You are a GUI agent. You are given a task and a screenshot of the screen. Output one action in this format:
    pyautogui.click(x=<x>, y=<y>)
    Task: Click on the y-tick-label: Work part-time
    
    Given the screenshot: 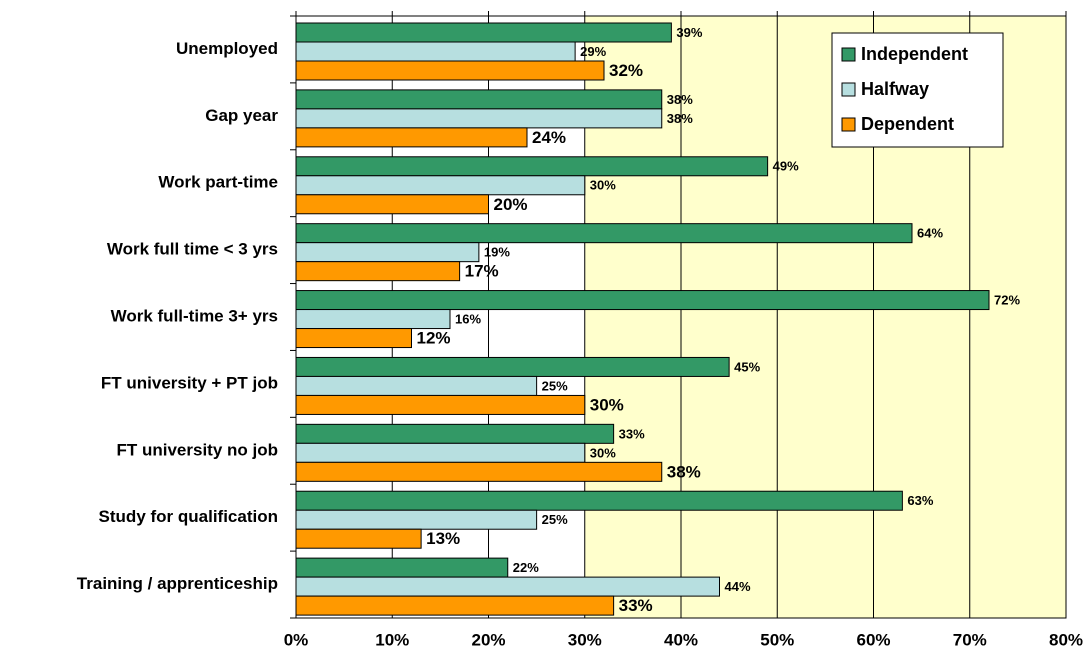 What is the action you would take?
    pyautogui.click(x=218, y=182)
    